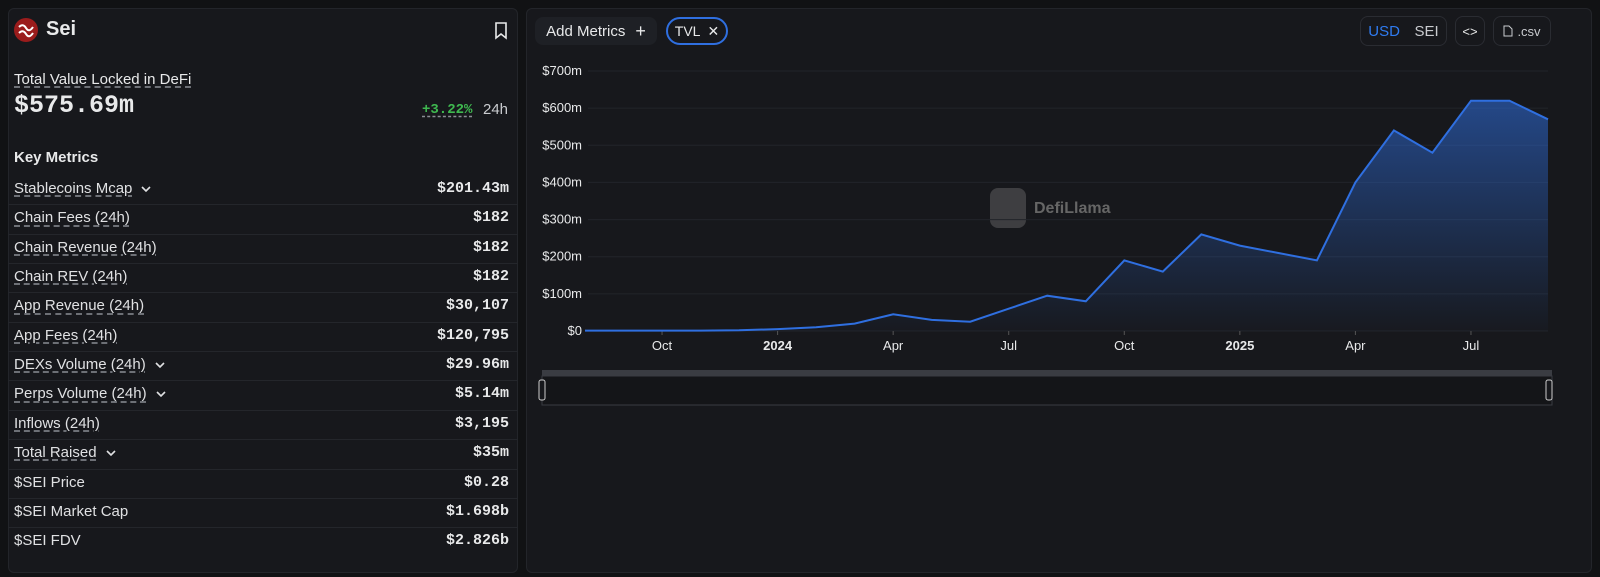  What do you see at coordinates (72, 218) in the screenshot?
I see `metric-label: Chain Fees (24h)` at bounding box center [72, 218].